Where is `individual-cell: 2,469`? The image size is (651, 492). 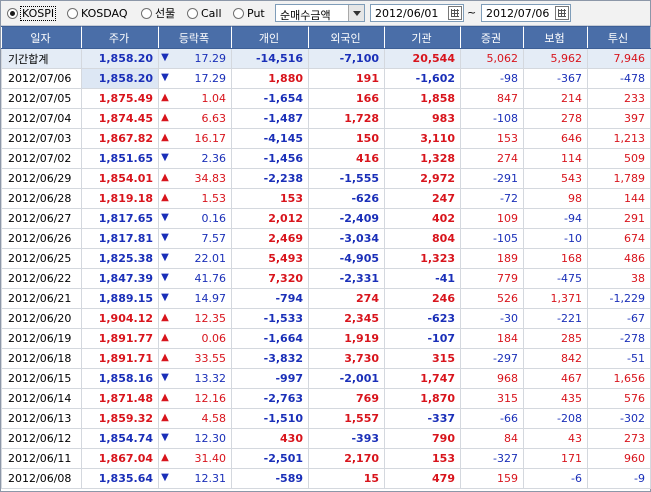
individual-cell: 2,469 is located at coordinates (270, 238).